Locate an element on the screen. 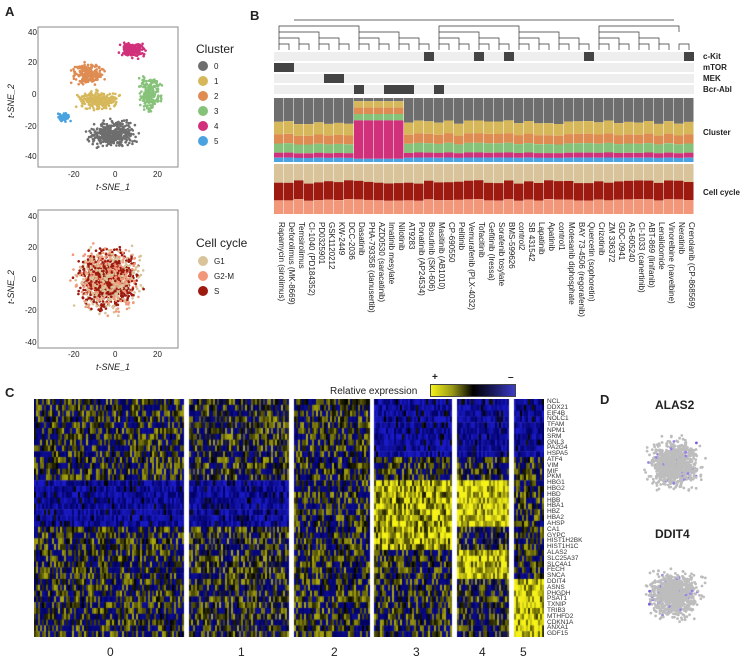  gene-label: HBA1 is located at coordinates (555, 506).